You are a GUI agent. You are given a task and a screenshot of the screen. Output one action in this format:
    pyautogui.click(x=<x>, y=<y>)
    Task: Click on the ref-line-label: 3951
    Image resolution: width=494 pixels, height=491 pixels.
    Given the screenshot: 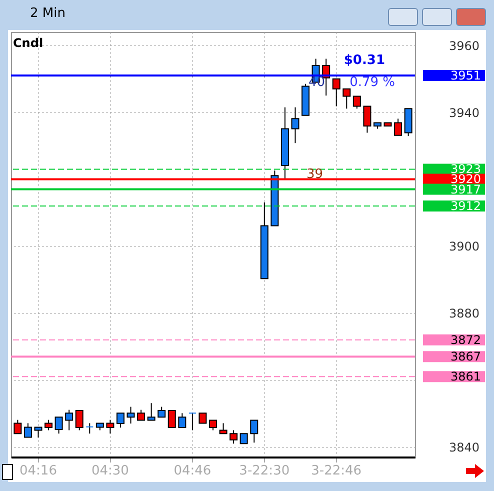 What is the action you would take?
    pyautogui.click(x=465, y=75)
    